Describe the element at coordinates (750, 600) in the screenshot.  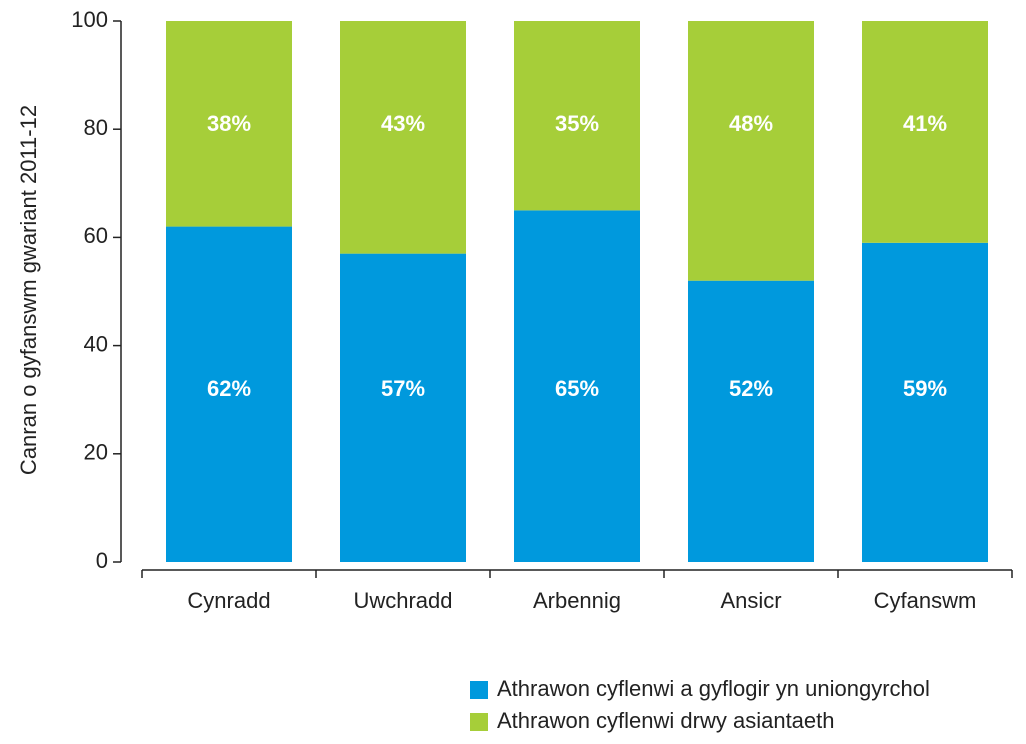
I see `x-tick-label: Ansicr` at that location.